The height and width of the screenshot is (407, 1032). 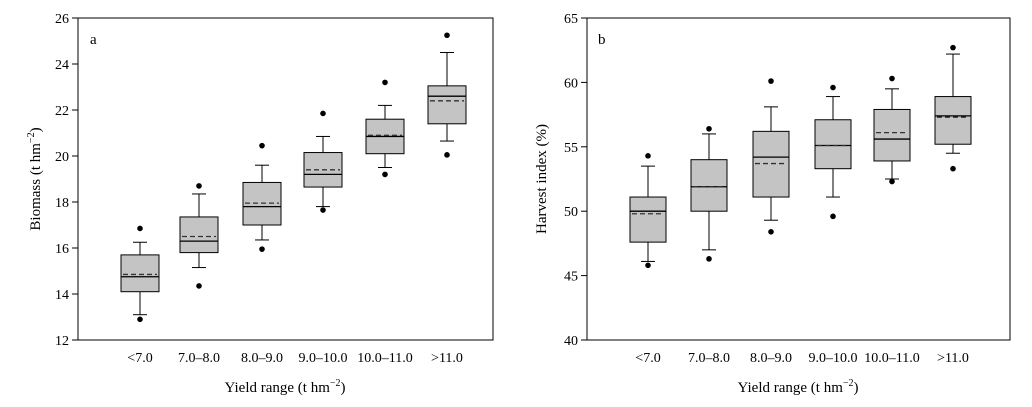 I want to click on x-axis-categories-b: <7.0 7.0–8.0 8.0–9.0 9.0–10.0 10.0–11.0 >11.0, so click(x=802, y=358).